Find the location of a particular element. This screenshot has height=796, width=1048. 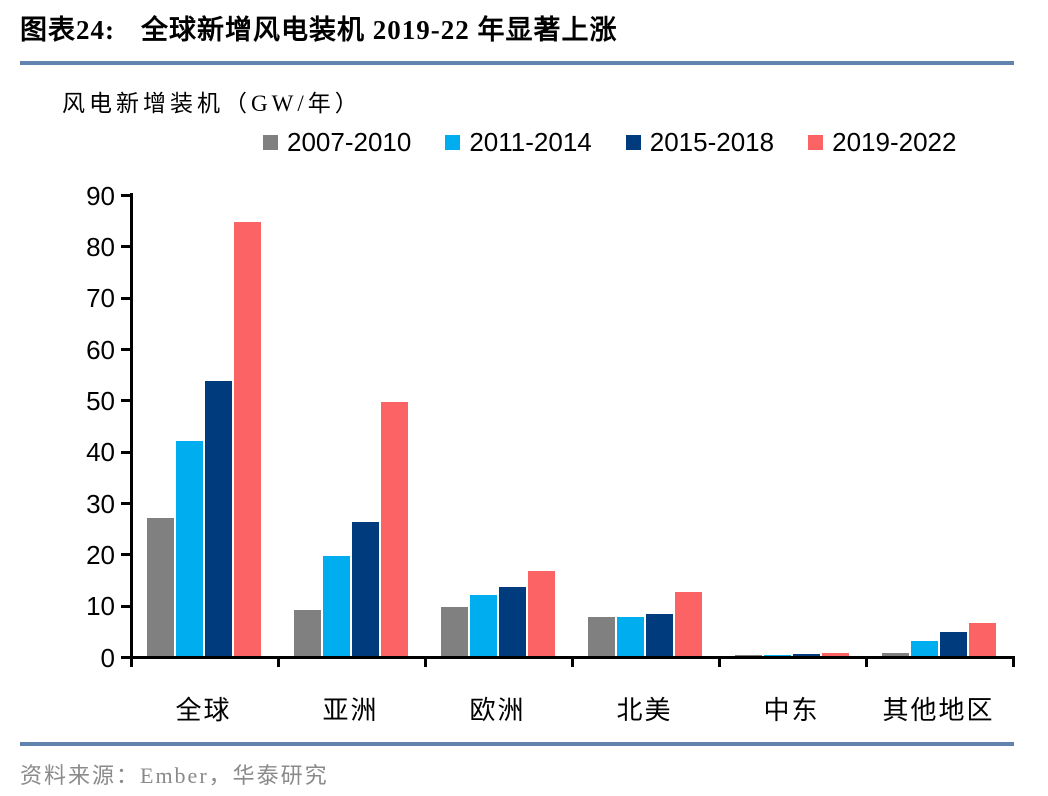

bar-2019-2022-欧洲 is located at coordinates (541, 613).